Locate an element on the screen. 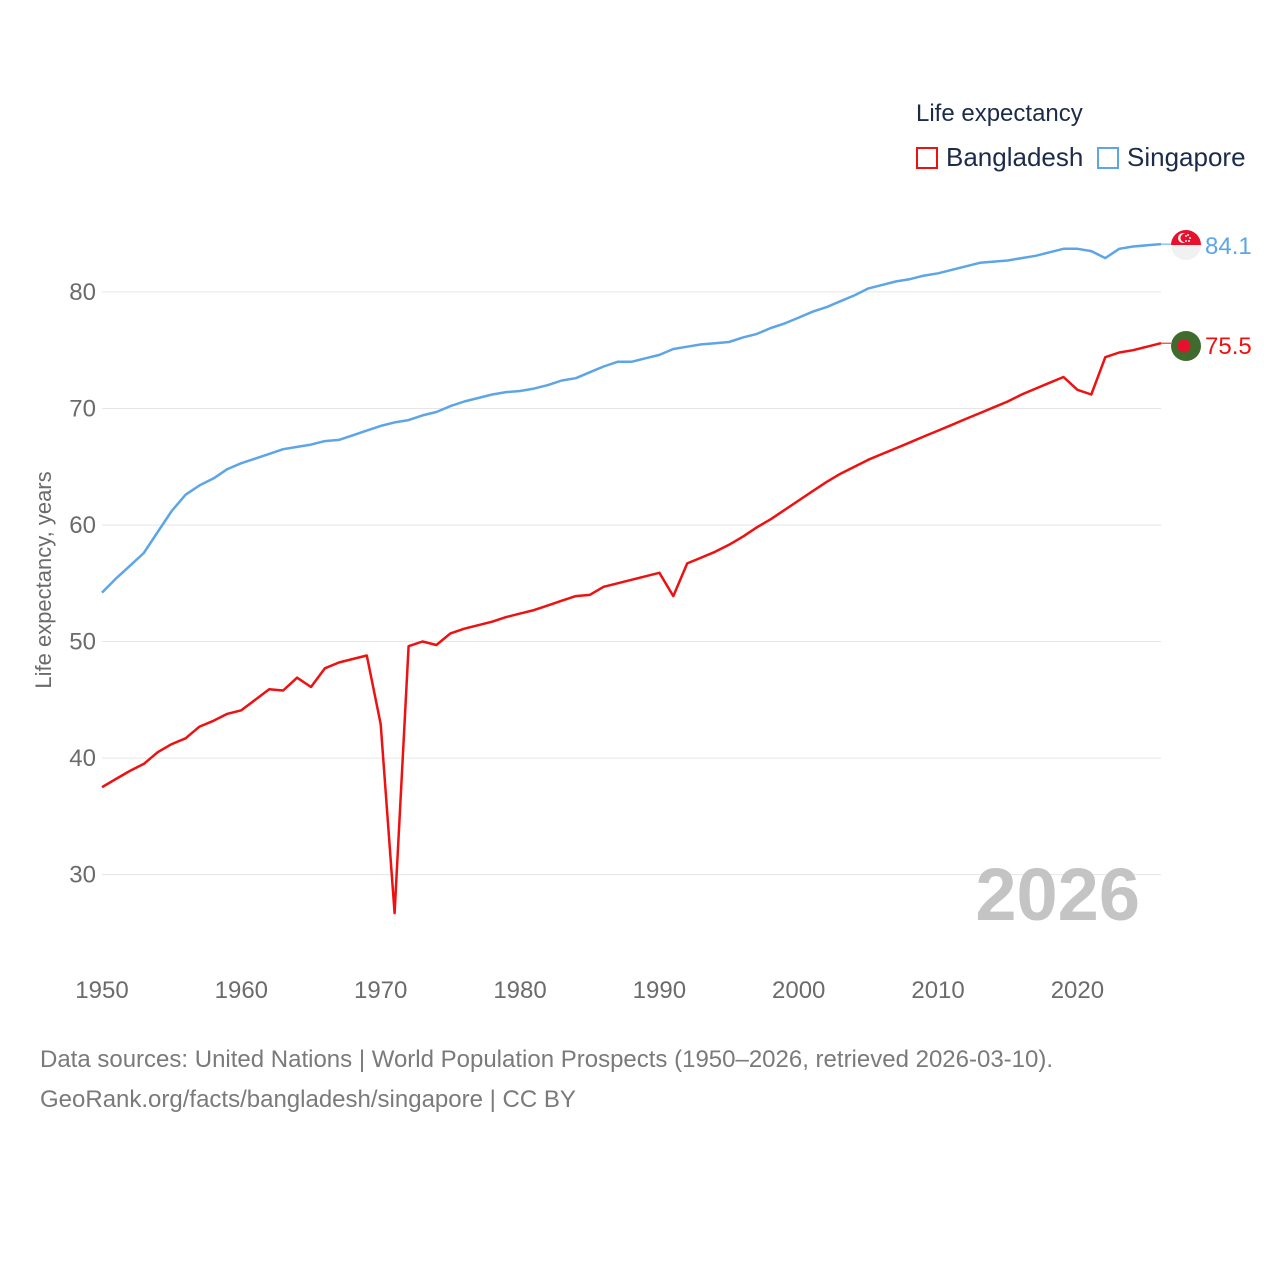 The width and height of the screenshot is (1280, 1280). y-tick-label: 30 is located at coordinates (82, 875).